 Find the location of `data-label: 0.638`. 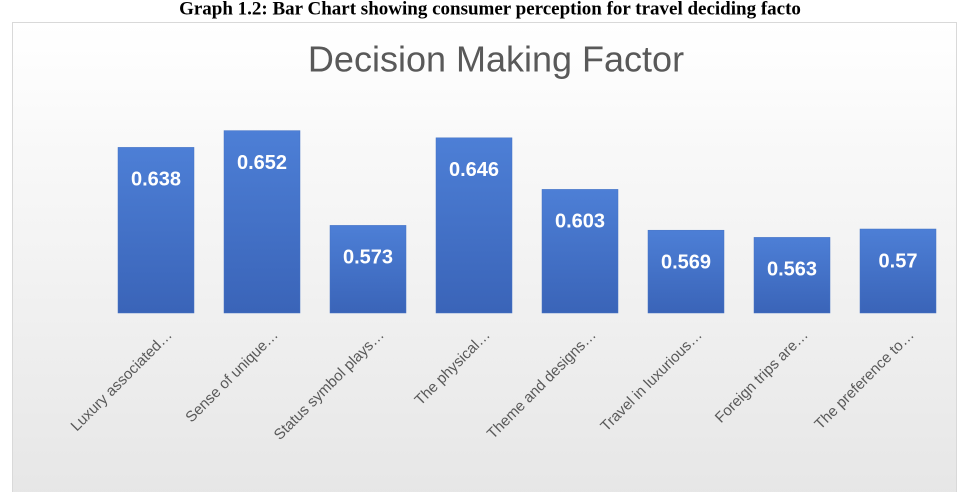

data-label: 0.638 is located at coordinates (156, 180).